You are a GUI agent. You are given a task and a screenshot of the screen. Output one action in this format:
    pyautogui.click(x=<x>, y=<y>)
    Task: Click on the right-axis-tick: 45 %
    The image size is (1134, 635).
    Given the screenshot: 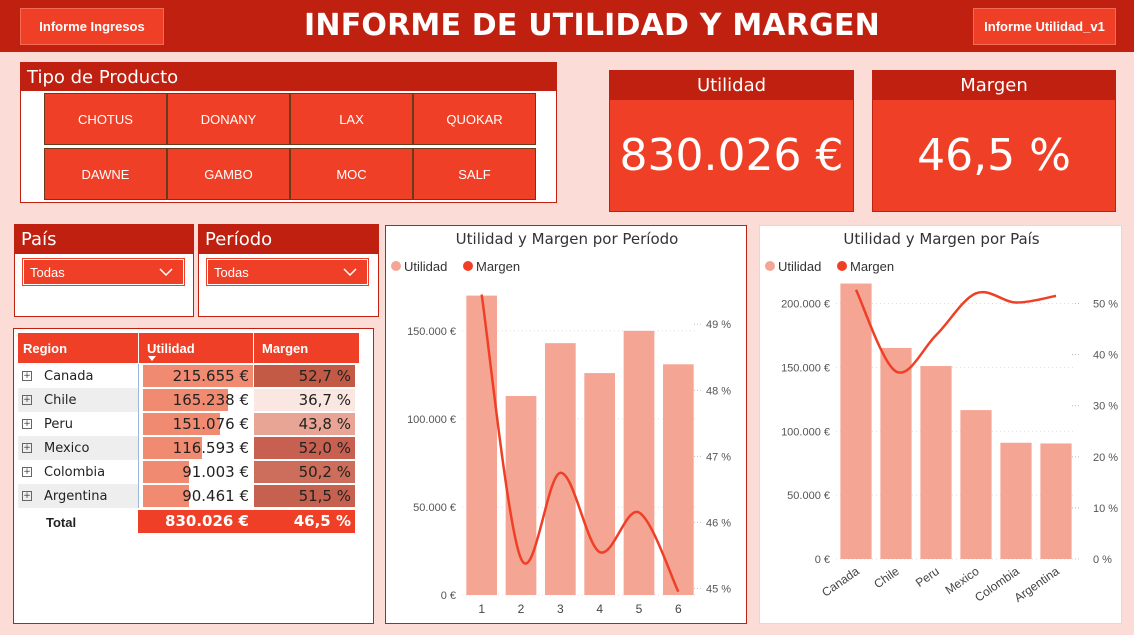 What is the action you would take?
    pyautogui.click(x=718, y=589)
    